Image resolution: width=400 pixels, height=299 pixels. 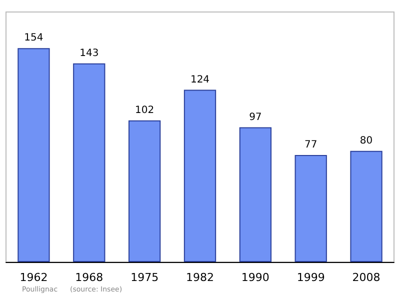 I want to click on x-tick-label: 1968, so click(x=89, y=277).